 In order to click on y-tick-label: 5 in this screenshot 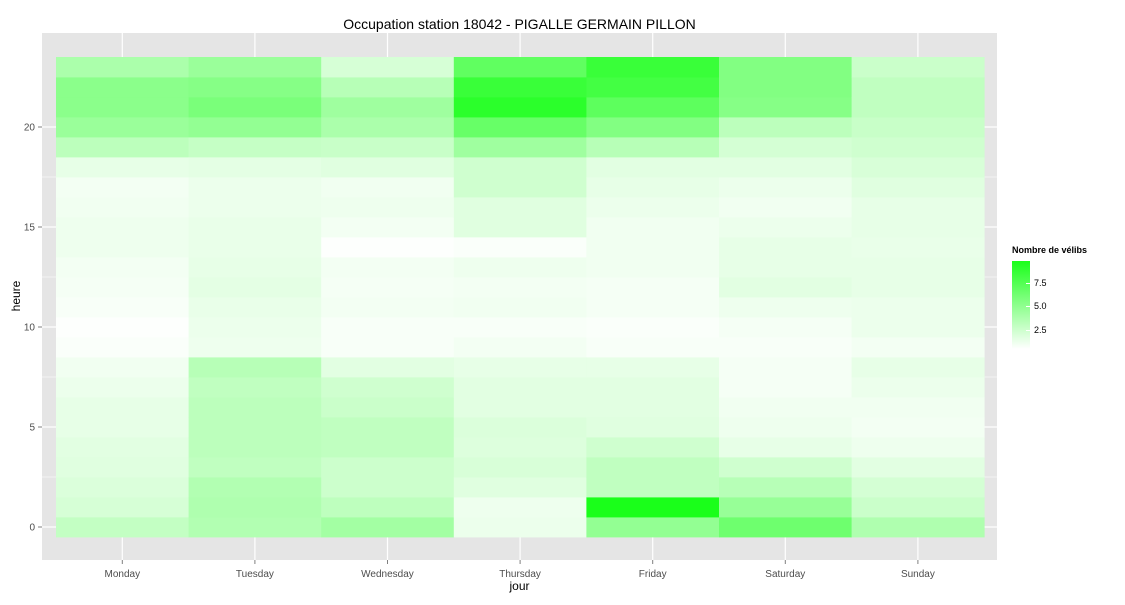, I will do `click(32, 428)`.